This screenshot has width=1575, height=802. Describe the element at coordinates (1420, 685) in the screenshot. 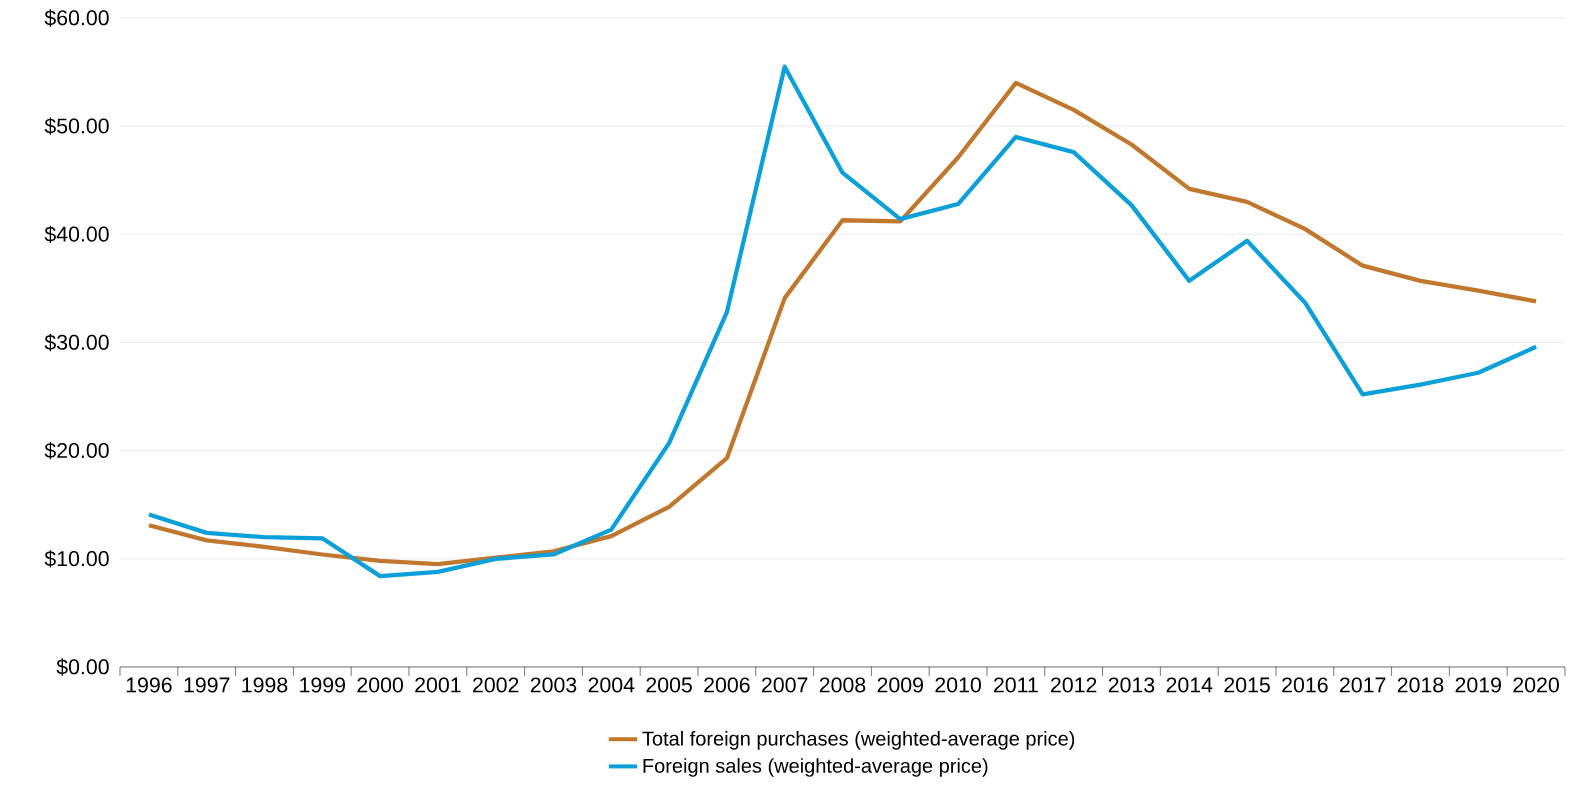

I see `x-tick-label: 2018` at that location.